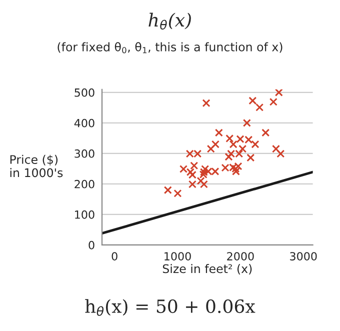  Describe the element at coordinates (84, 184) in the screenshot. I see `y-tick-label: 200` at that location.